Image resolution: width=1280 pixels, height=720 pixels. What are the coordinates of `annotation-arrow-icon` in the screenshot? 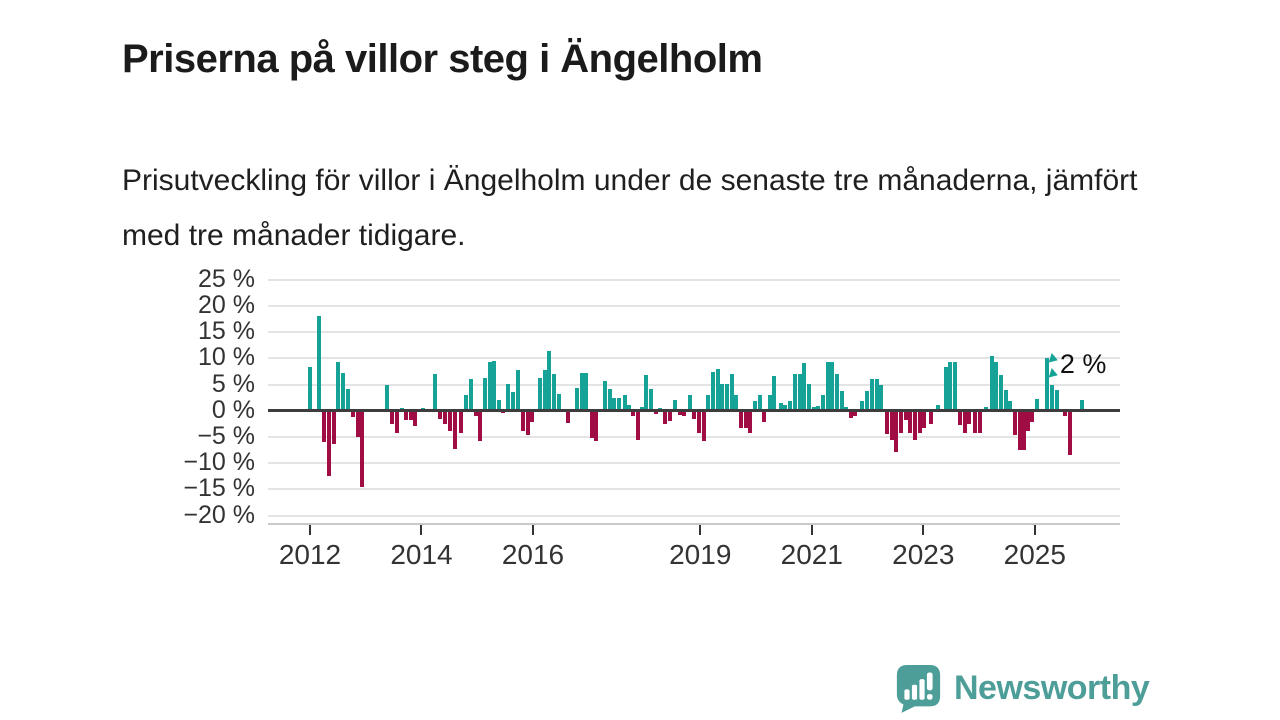 It's located at (1054, 368).